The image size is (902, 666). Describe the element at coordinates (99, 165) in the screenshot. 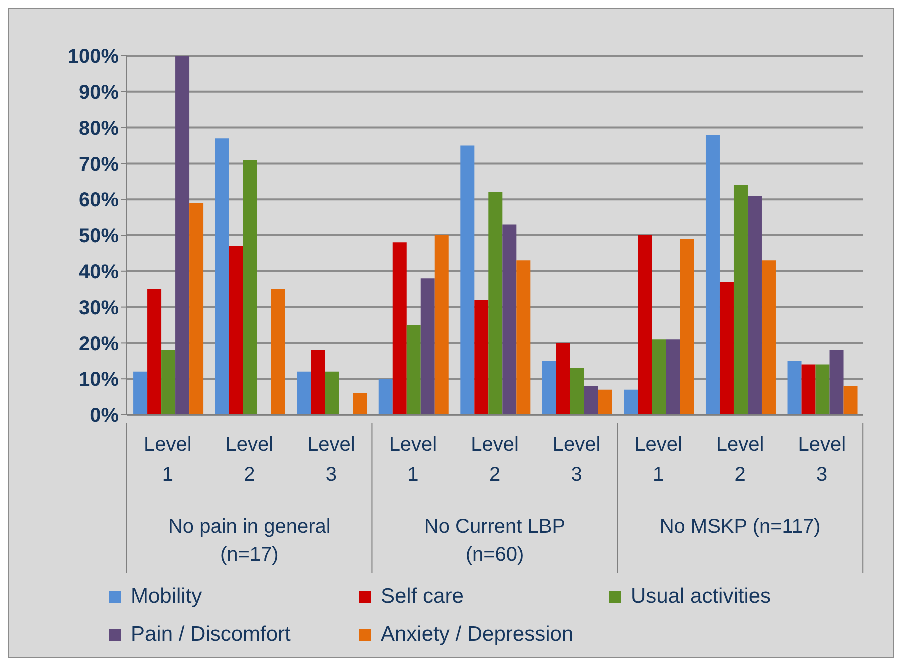

I see `y-tick-label: 70%` at that location.